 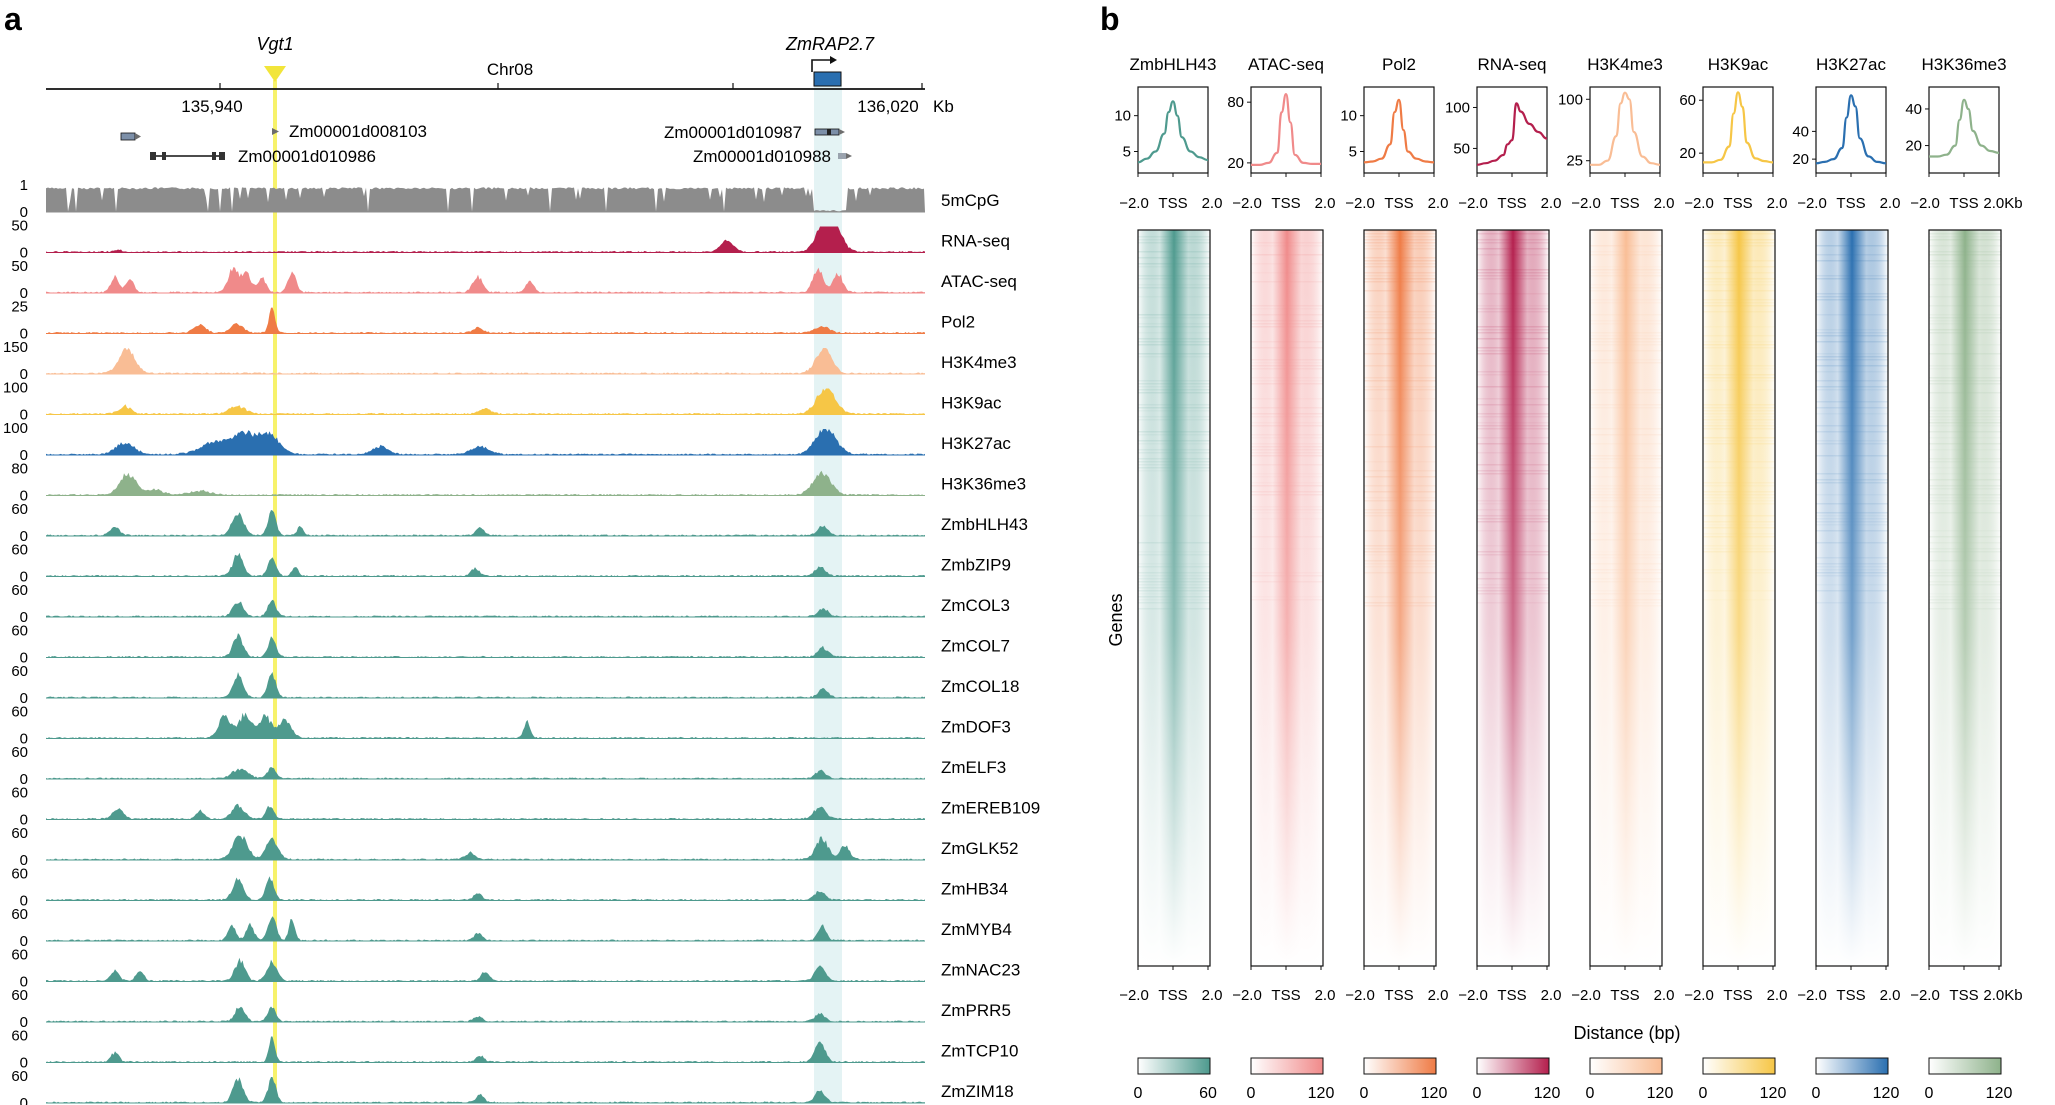 I want to click on gene-label: Zm00001d008103, so click(x=358, y=131).